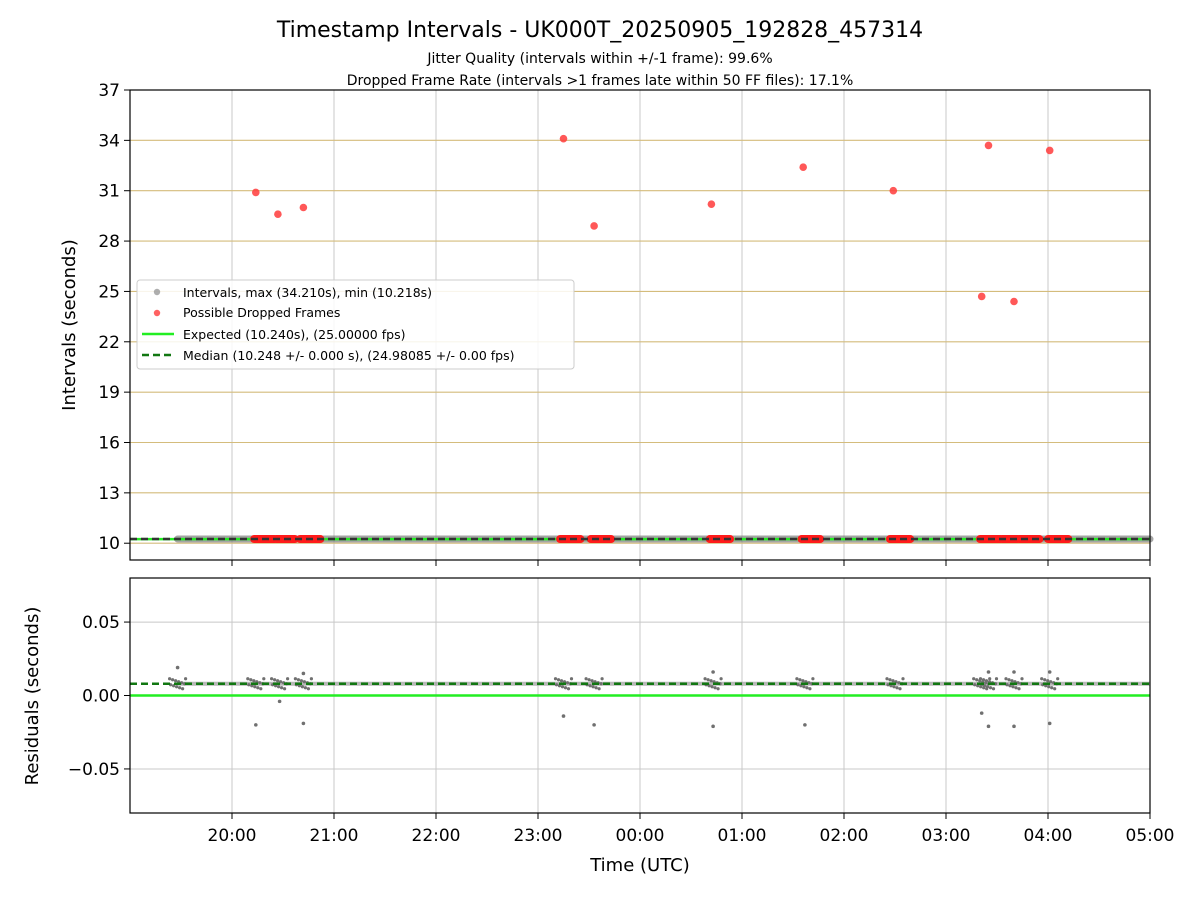 Image resolution: width=1200 pixels, height=900 pixels. I want to click on legend-label-dropped: Possible Dropped Frames, so click(261, 312).